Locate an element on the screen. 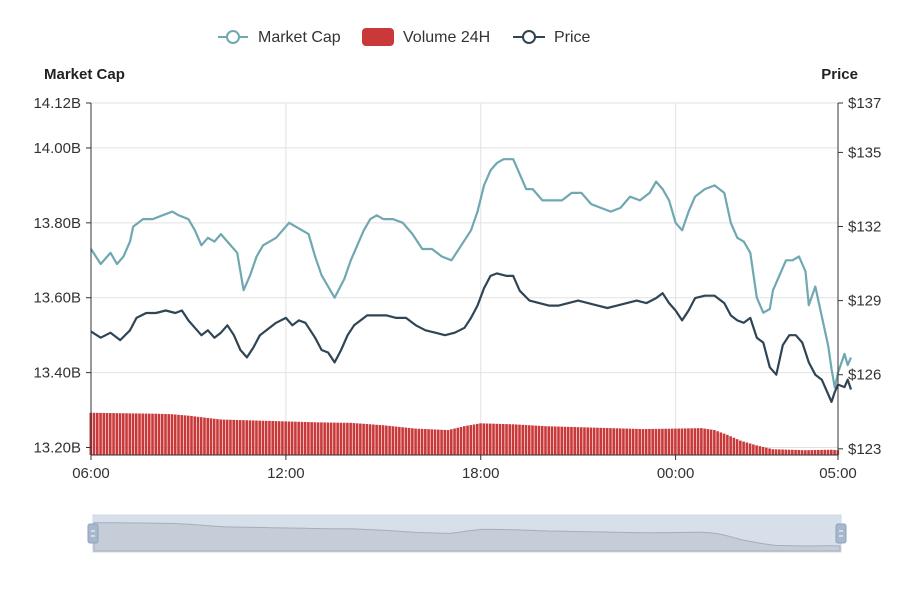  slider-right-handle is located at coordinates (841, 533).